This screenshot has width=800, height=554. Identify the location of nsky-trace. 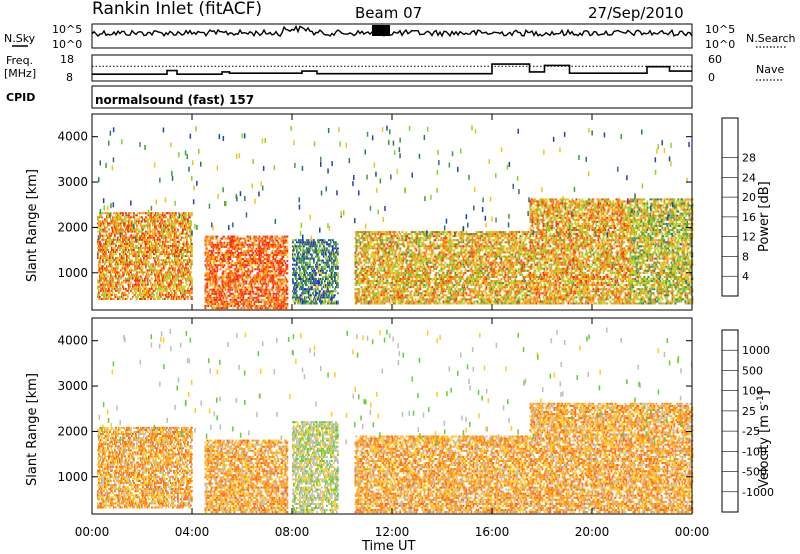
(392, 31).